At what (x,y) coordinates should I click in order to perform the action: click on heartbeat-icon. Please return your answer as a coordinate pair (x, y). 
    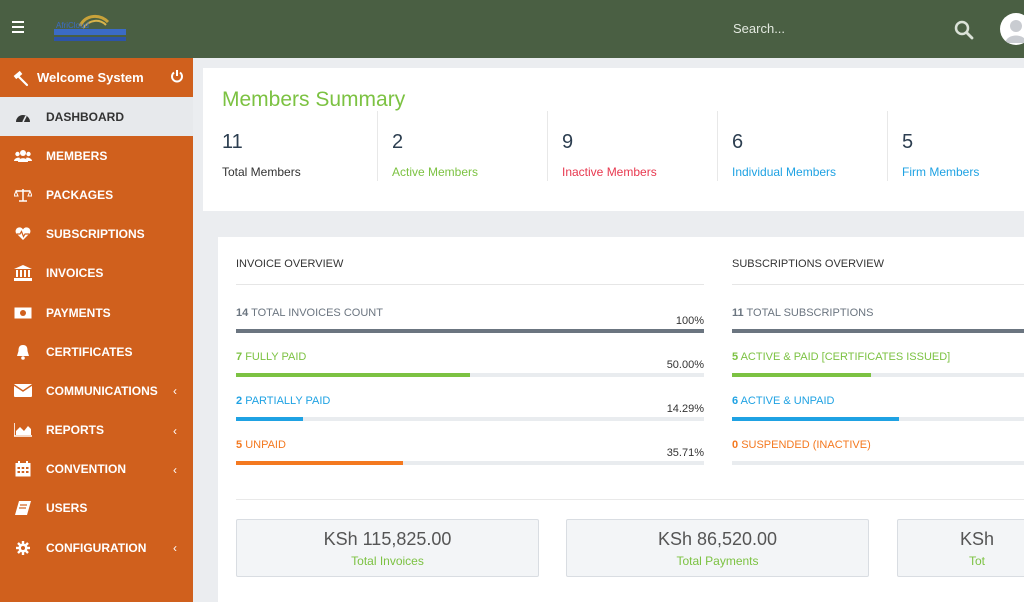
    Looking at the image, I should click on (23, 234).